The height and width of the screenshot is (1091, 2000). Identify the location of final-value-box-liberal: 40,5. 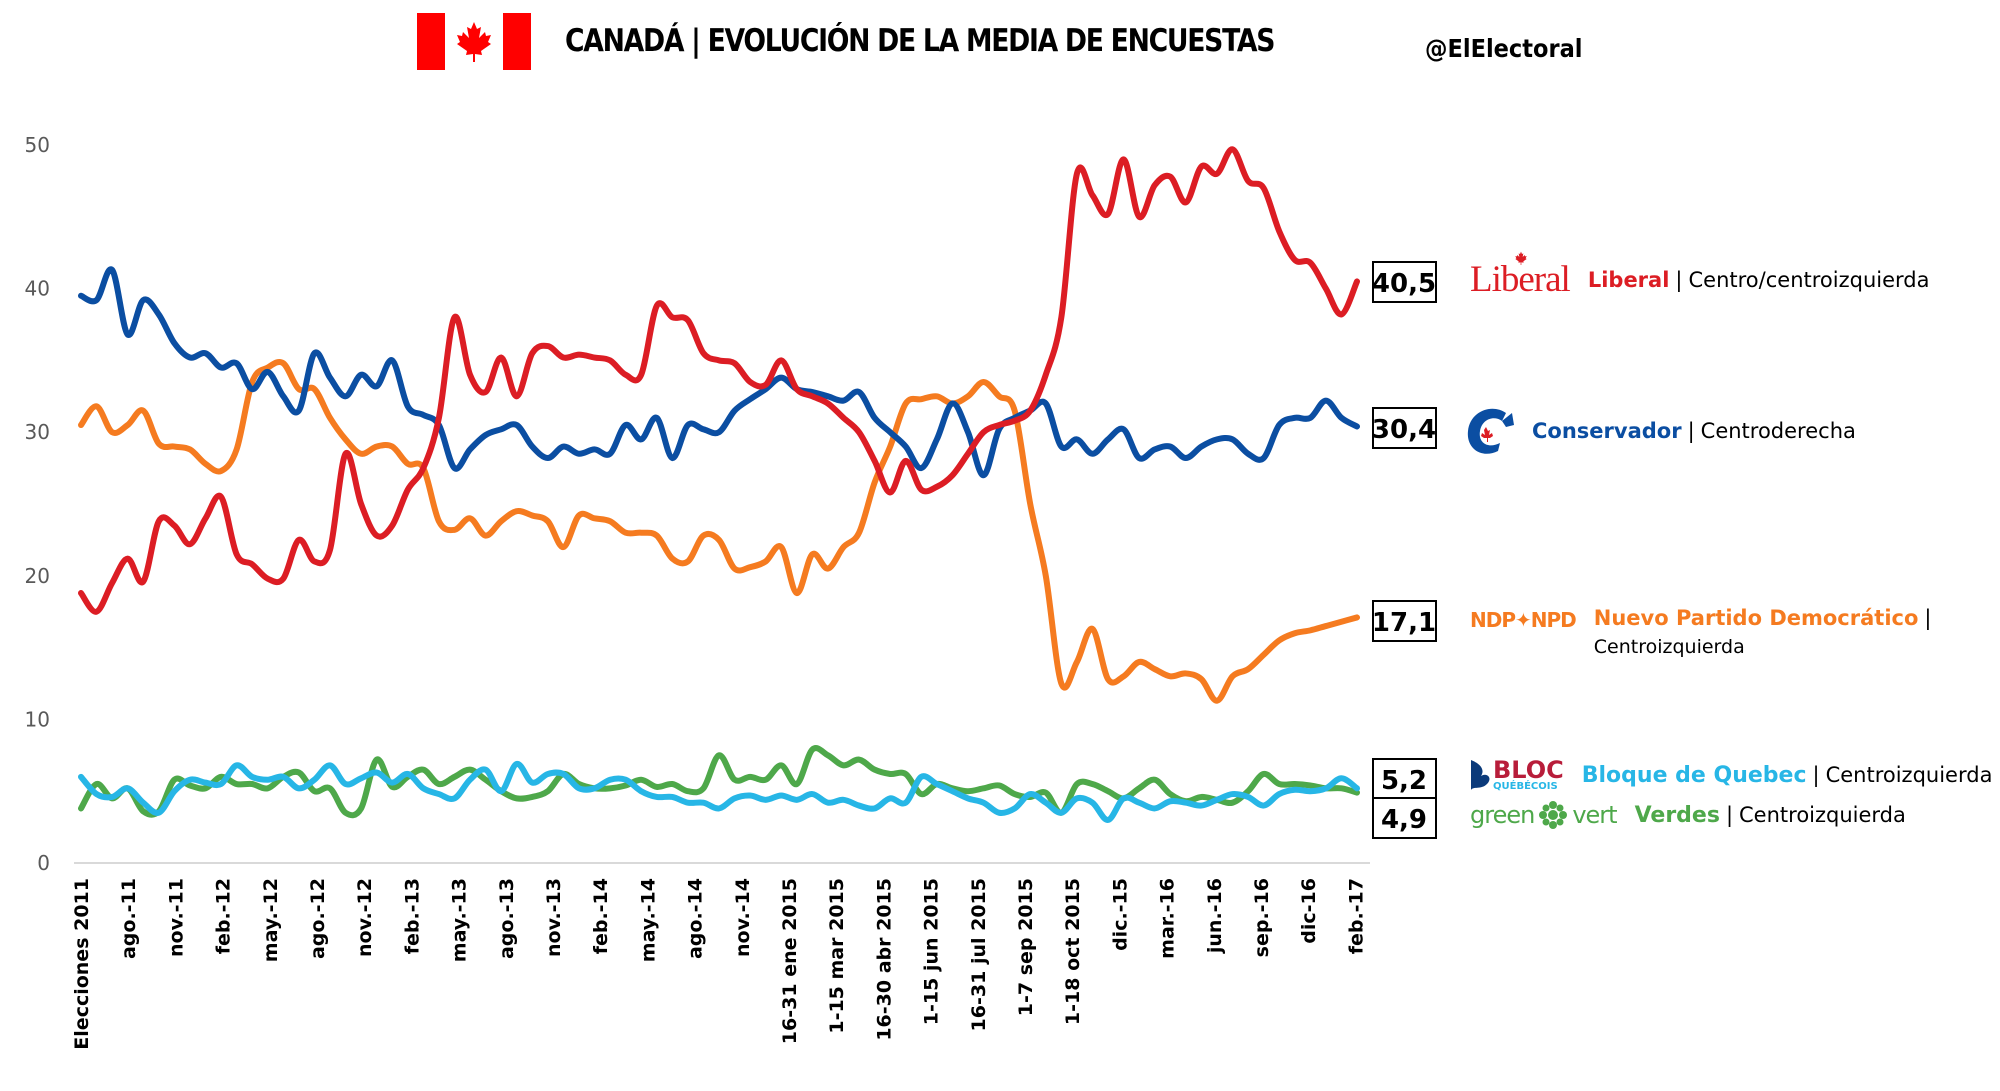
(1404, 282).